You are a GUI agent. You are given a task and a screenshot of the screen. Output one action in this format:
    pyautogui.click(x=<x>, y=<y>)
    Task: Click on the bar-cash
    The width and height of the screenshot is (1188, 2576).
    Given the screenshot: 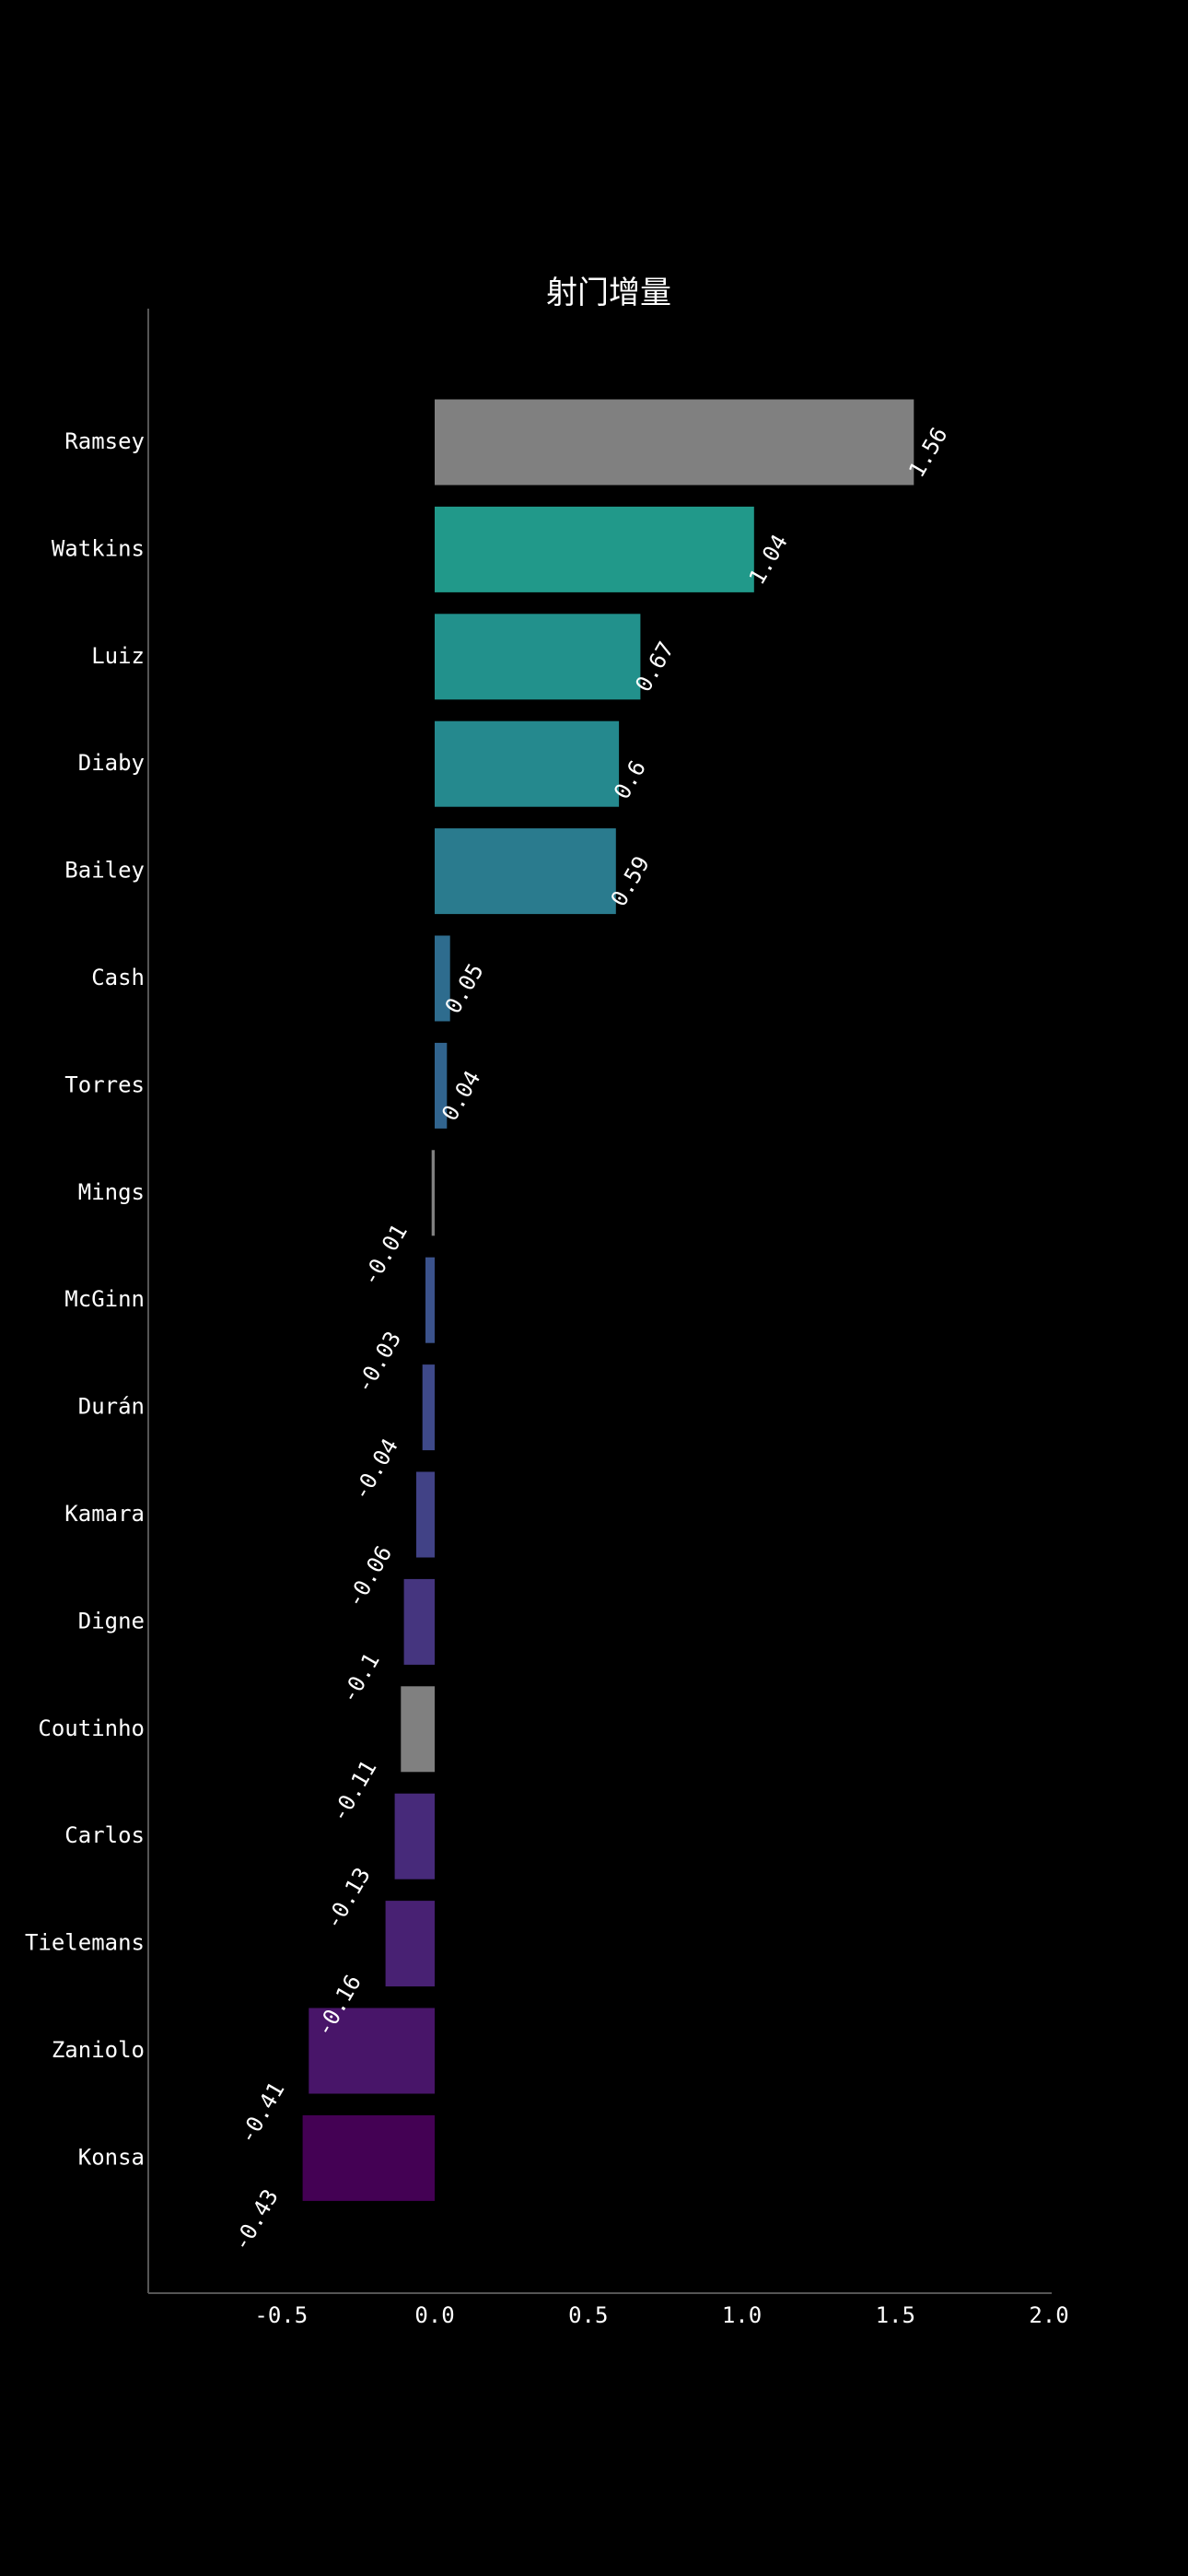 What is the action you would take?
    pyautogui.click(x=442, y=978)
    